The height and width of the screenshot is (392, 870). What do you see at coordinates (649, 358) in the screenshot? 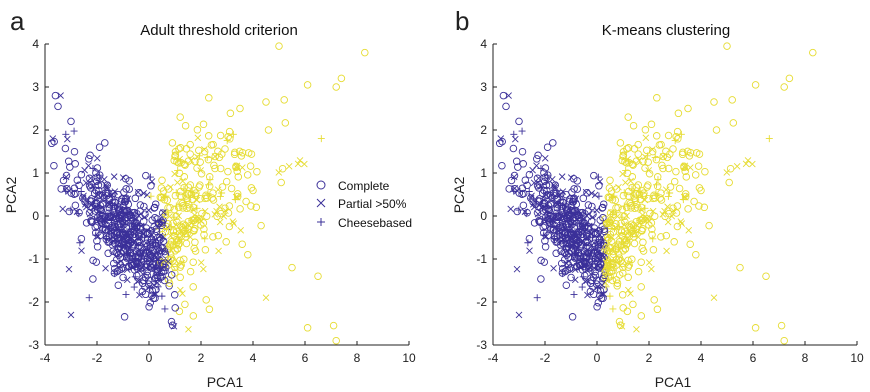
I see `x-tick-label: 2` at bounding box center [649, 358].